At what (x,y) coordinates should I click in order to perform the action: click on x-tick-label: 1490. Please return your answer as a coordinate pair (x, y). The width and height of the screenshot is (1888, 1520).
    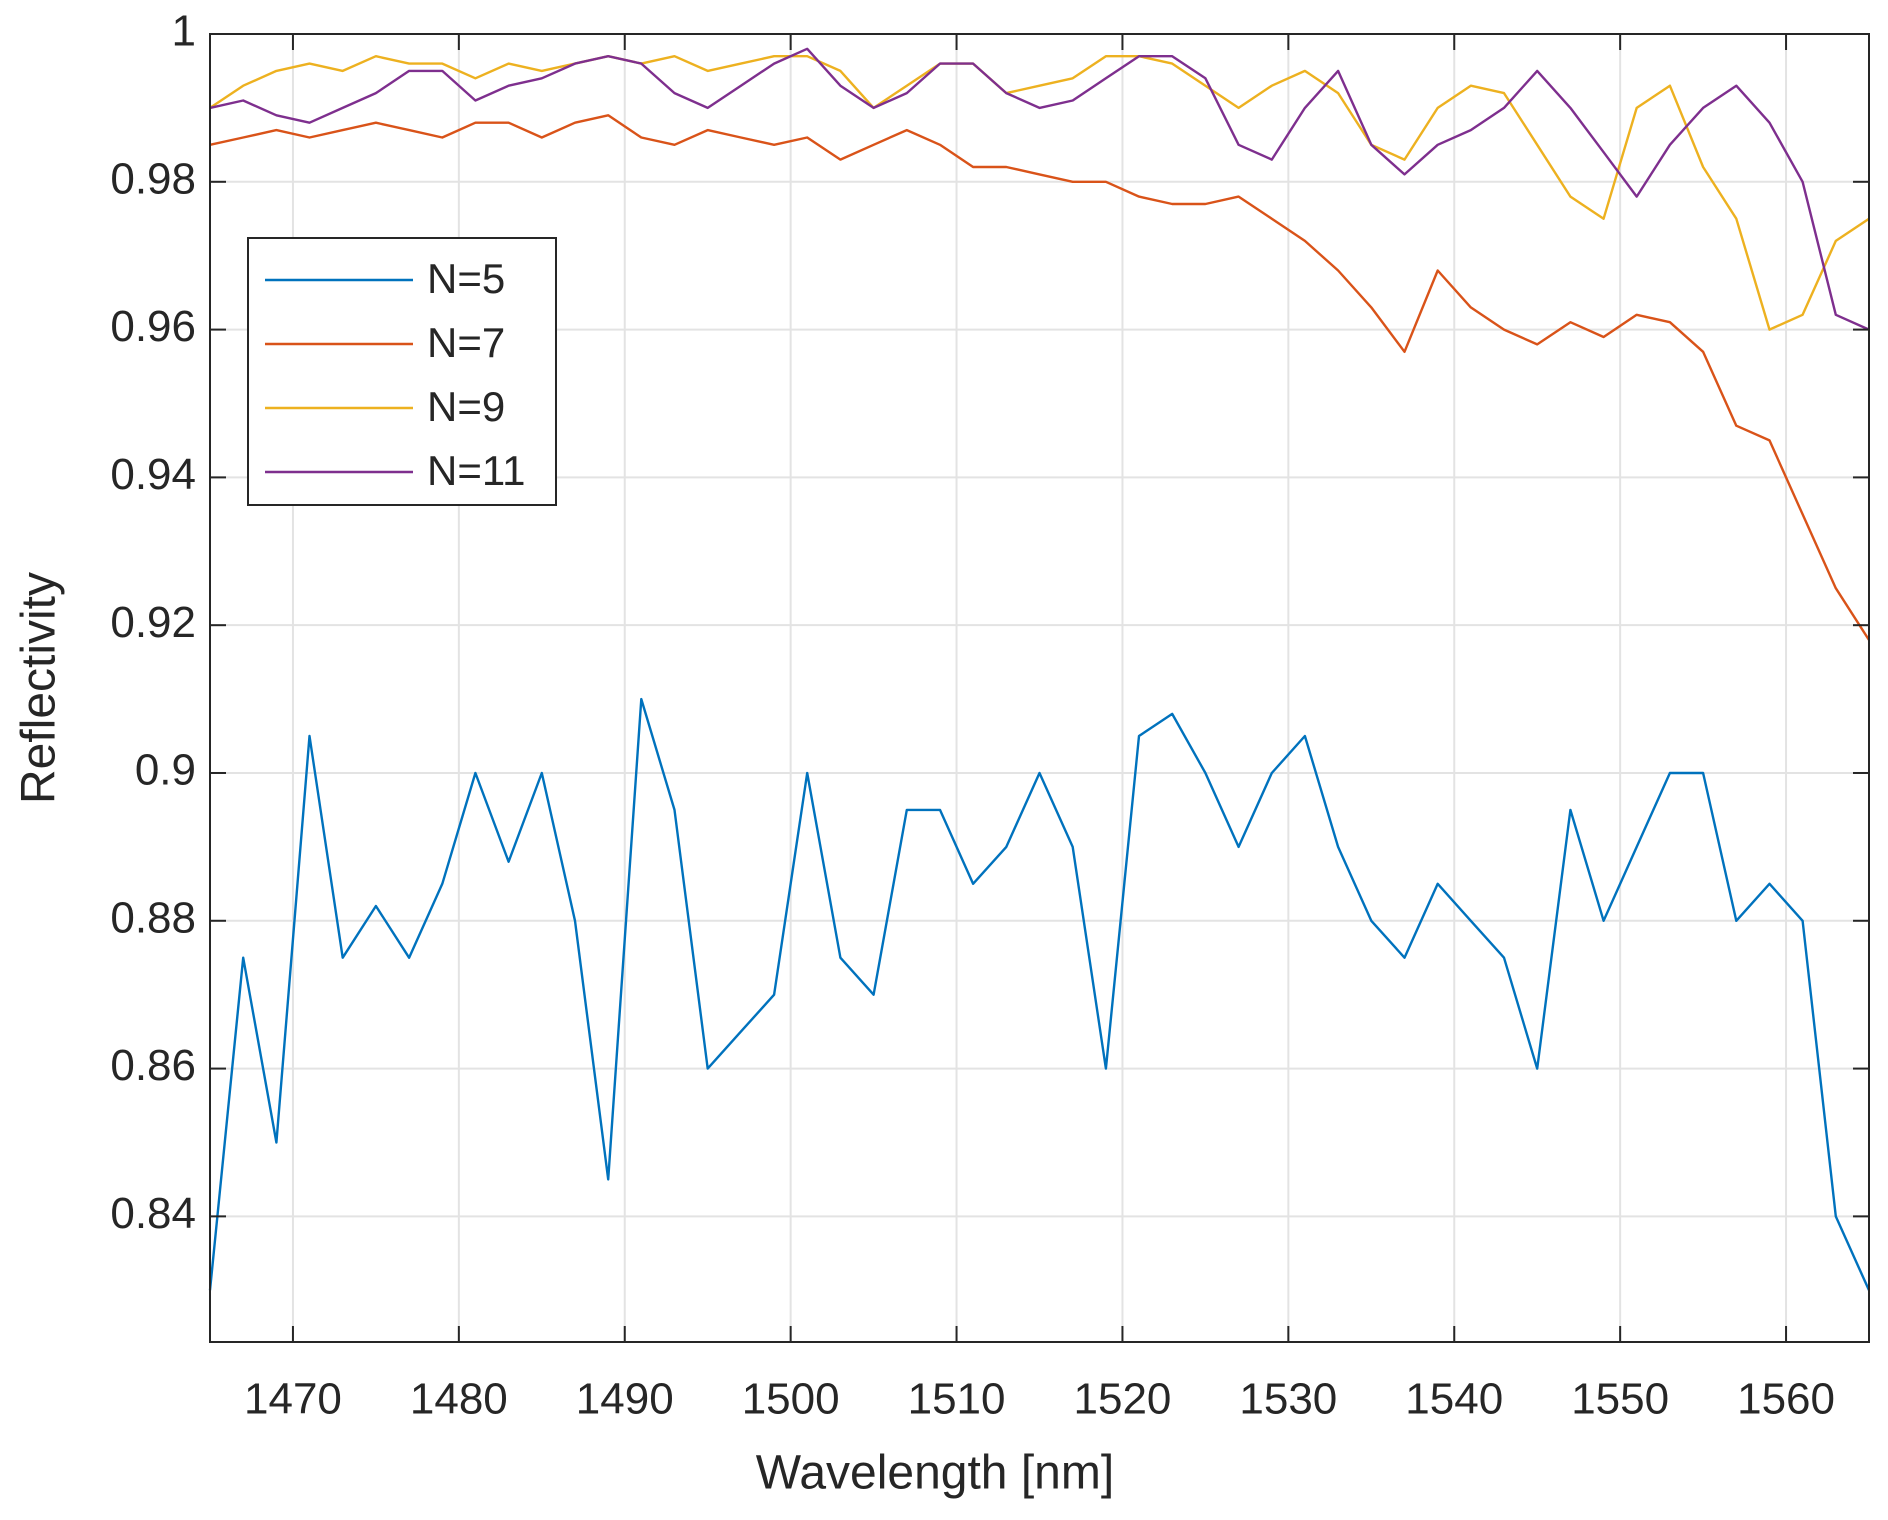
    Looking at the image, I should click on (625, 1399).